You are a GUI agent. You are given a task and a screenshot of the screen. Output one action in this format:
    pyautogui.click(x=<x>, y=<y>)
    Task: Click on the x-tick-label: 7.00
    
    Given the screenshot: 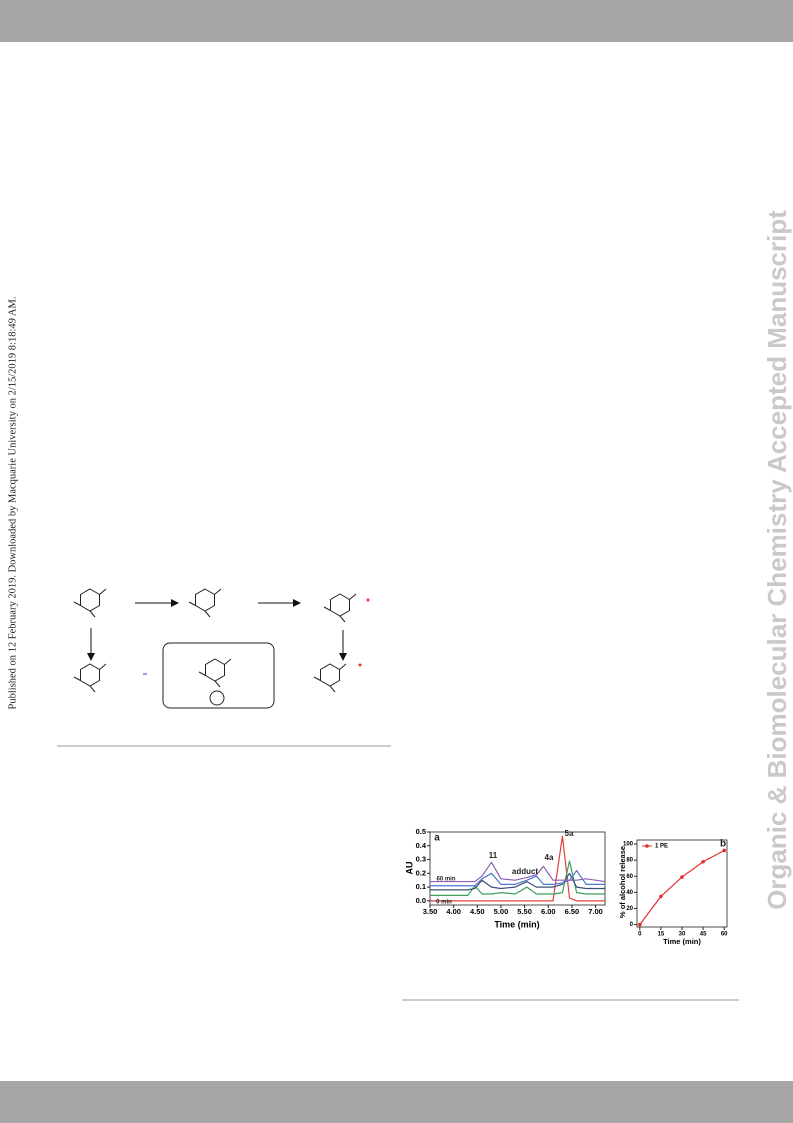 What is the action you would take?
    pyautogui.click(x=595, y=911)
    